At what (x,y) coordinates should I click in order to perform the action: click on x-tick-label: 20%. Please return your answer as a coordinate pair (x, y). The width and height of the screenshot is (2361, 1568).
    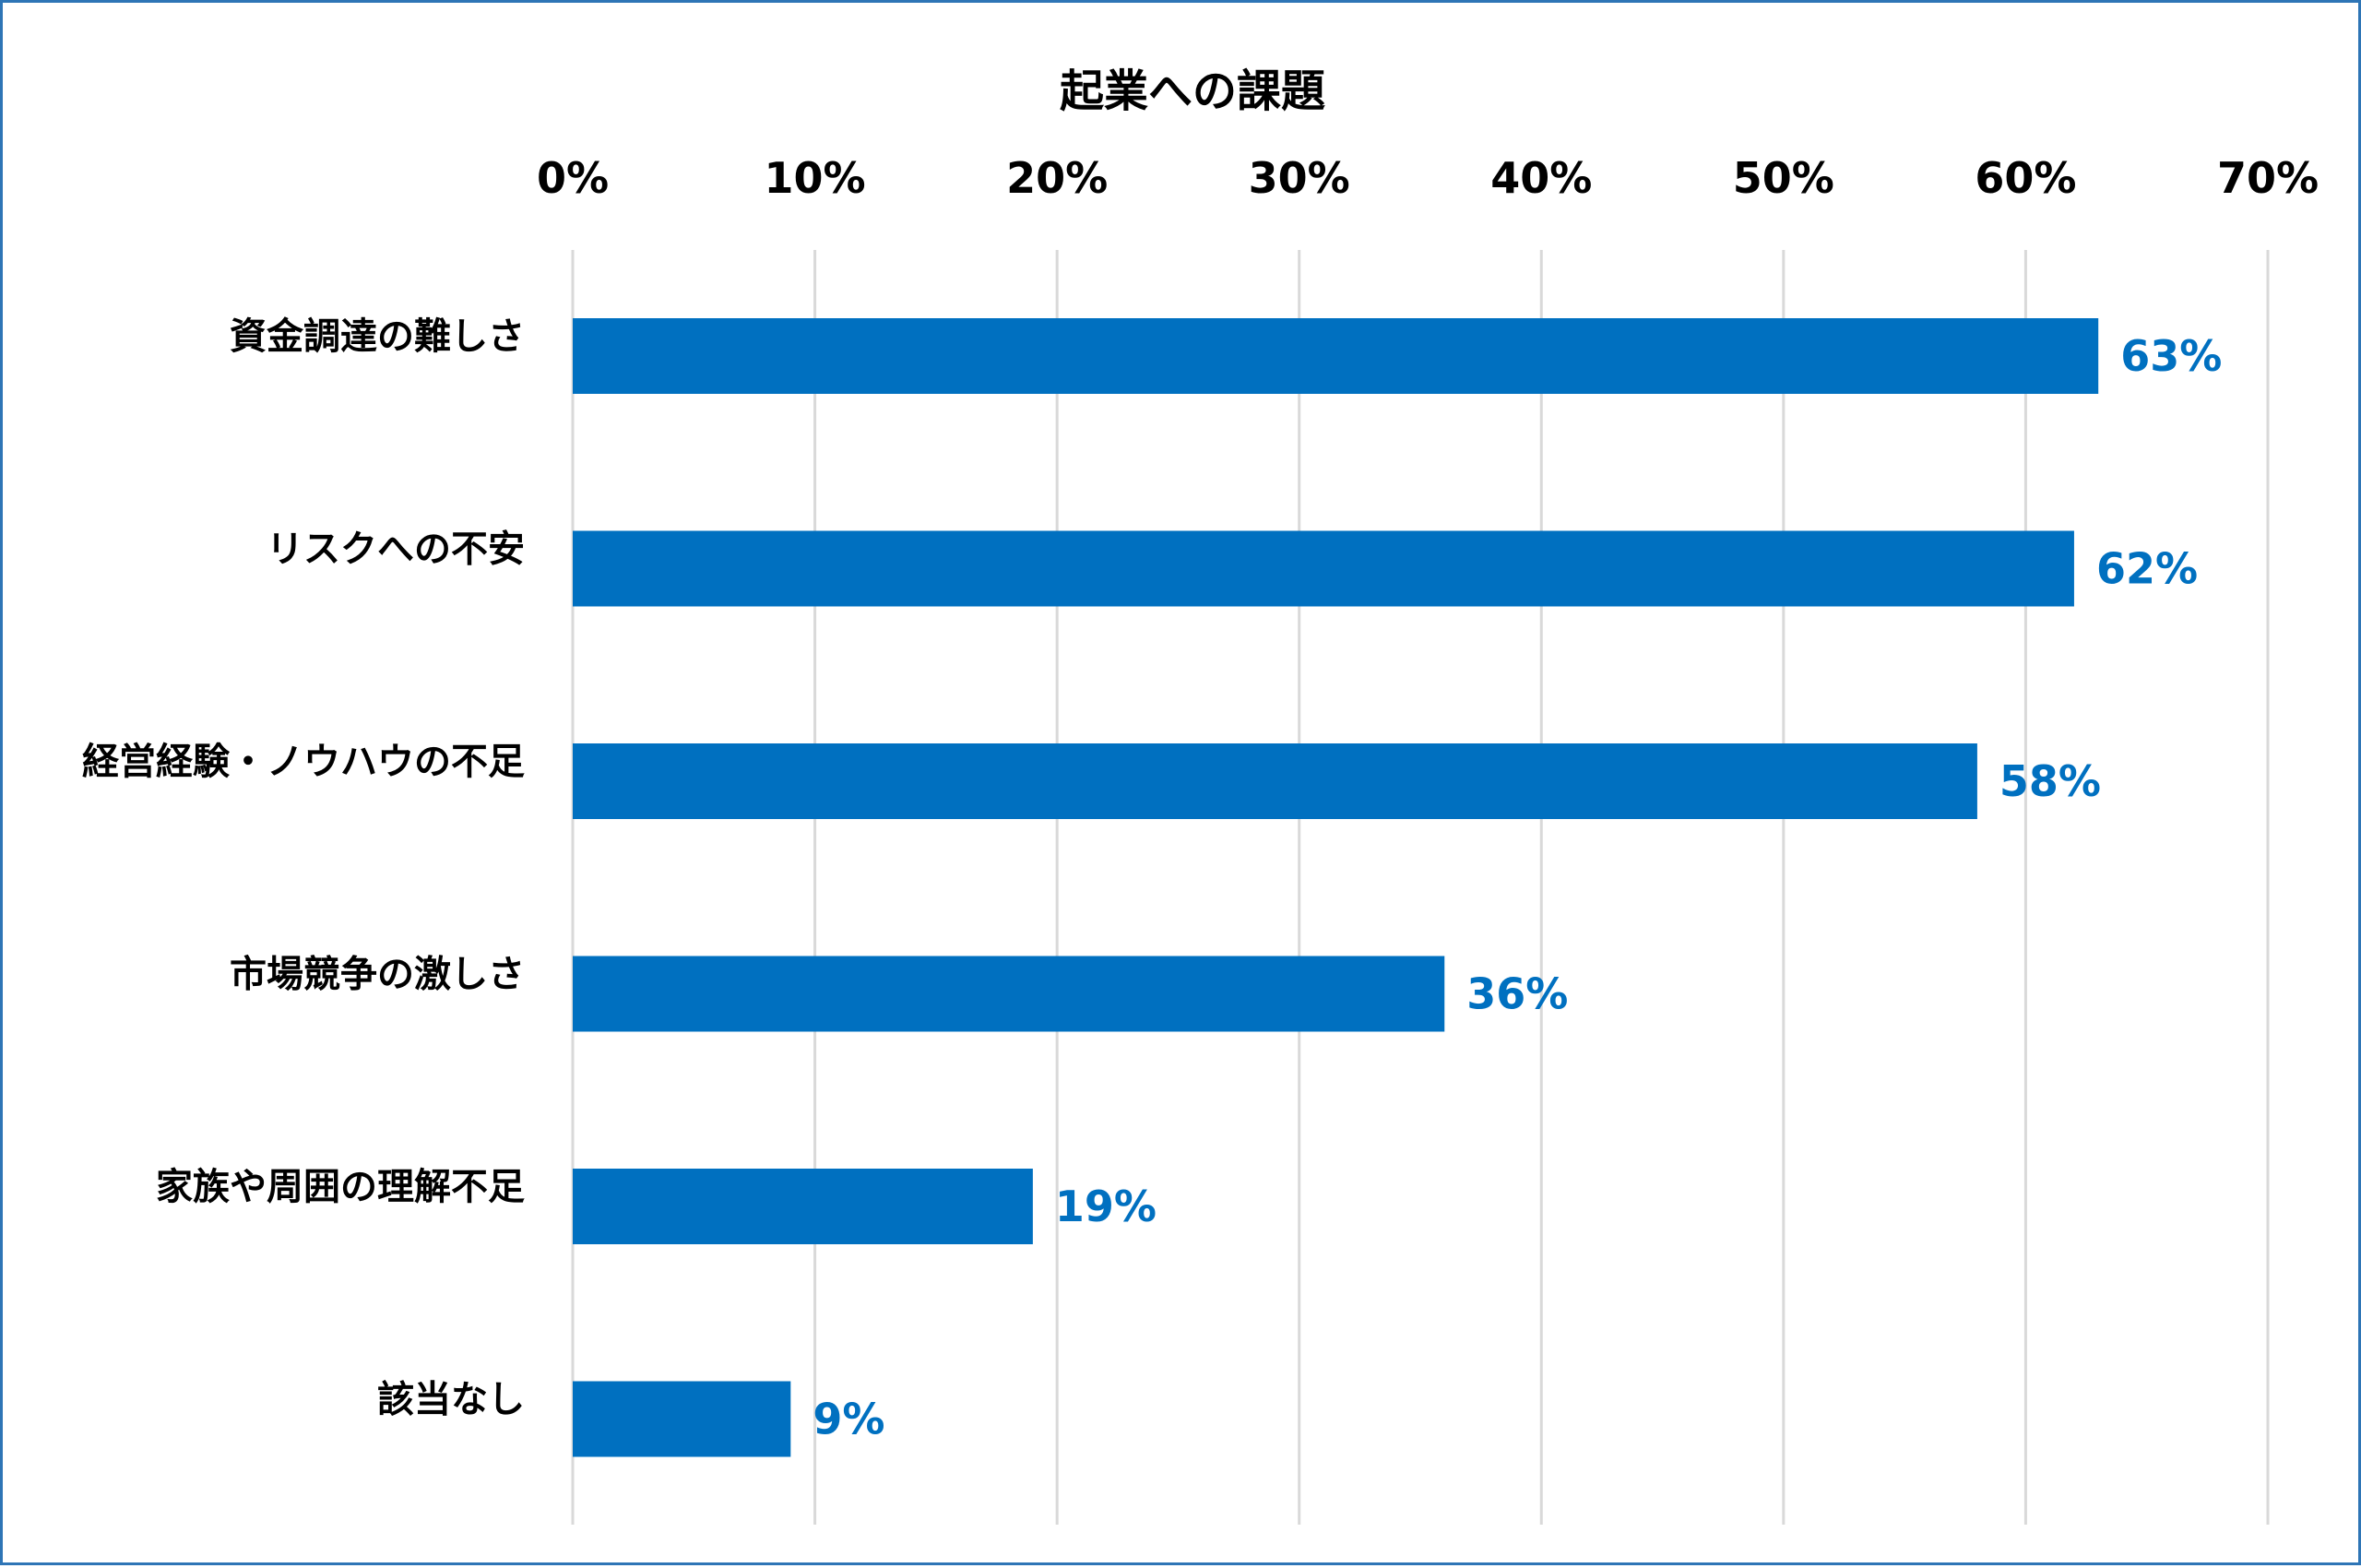
    Looking at the image, I should click on (1057, 178).